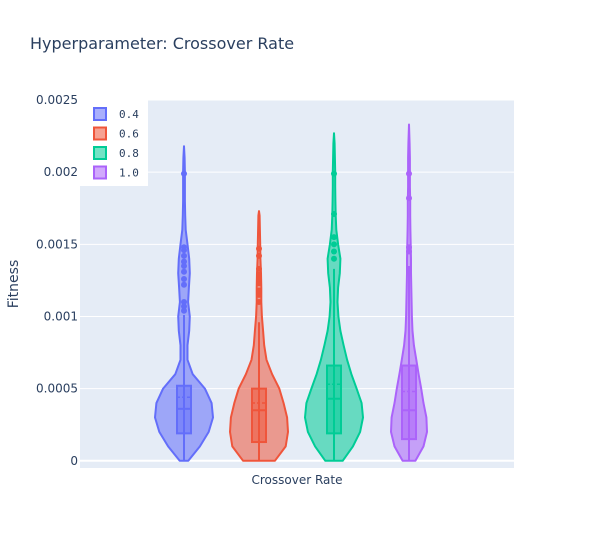  I want to click on legend: 0.4 0.6 0.8 1.0, so click(116, 143).